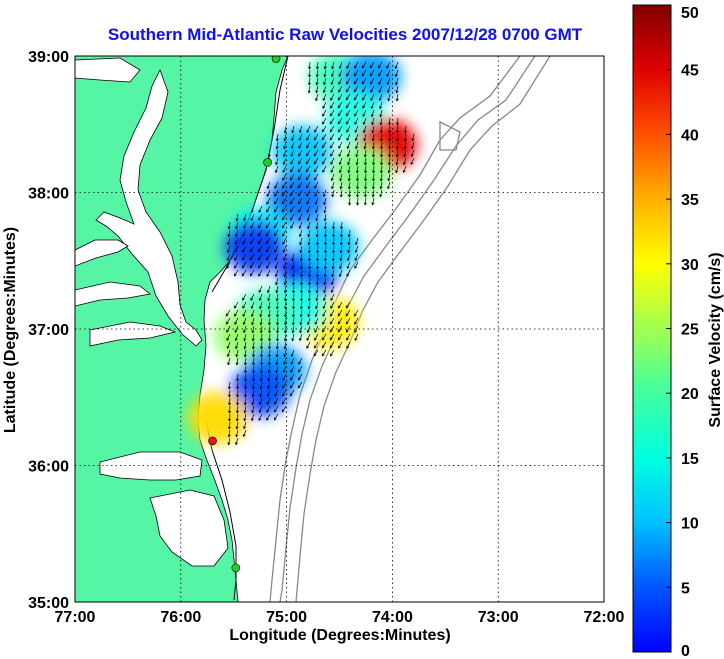 The image size is (724, 659). Describe the element at coordinates (690, 265) in the screenshot. I see `colorbar-tick-label: 30` at that location.